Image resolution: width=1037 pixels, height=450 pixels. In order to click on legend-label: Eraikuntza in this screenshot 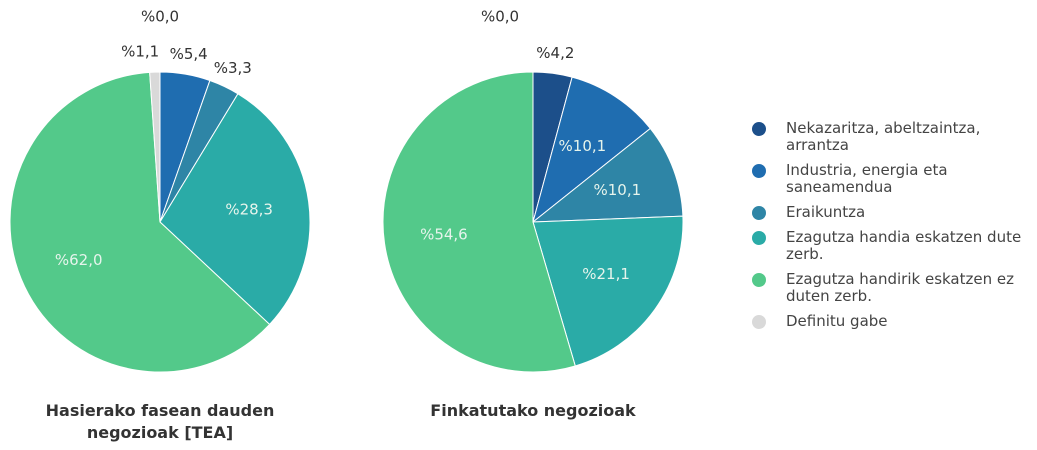, I will do `click(826, 212)`.